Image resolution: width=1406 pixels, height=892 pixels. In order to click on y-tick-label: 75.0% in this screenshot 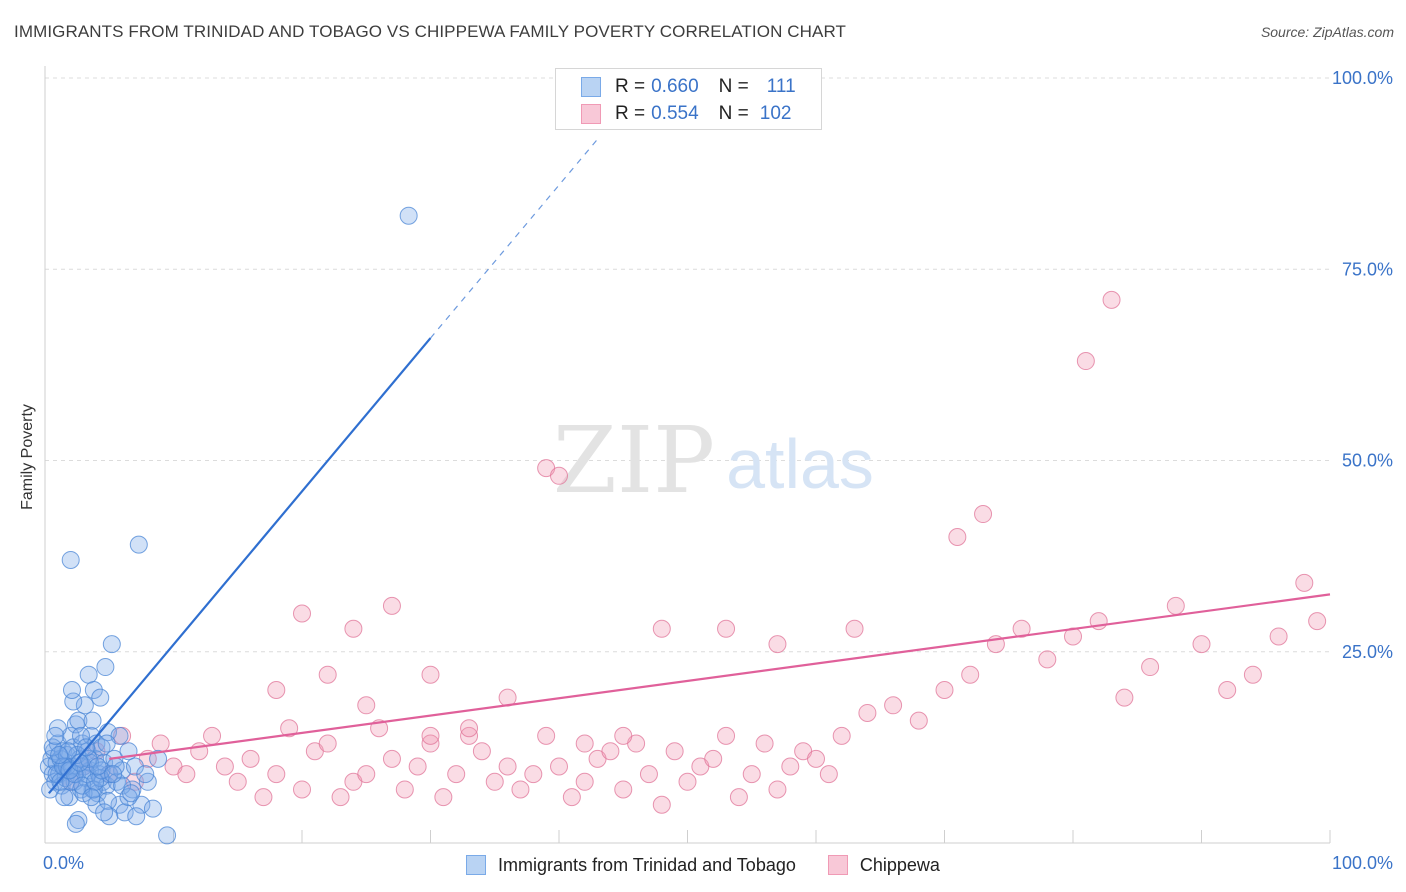, I will do `click(1367, 269)`.